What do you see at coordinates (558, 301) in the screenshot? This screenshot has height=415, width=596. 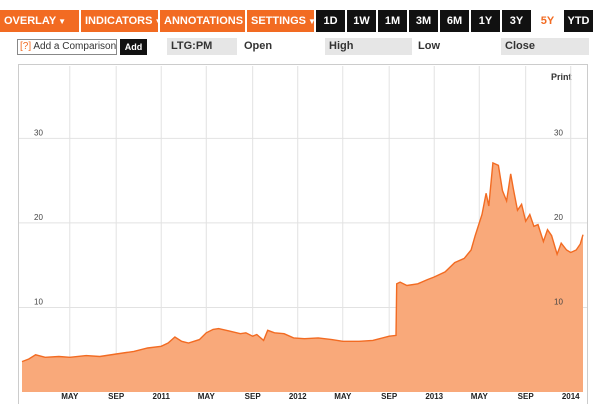 I see `y-tick-label-right: 10` at bounding box center [558, 301].